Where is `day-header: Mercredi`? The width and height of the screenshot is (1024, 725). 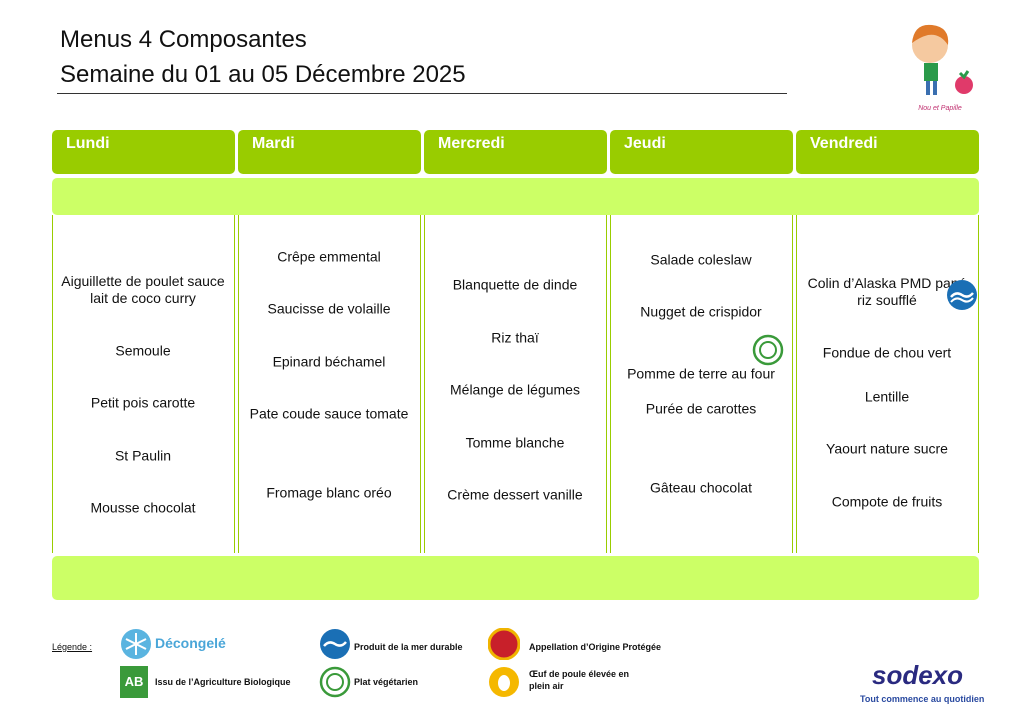 day-header: Mercredi is located at coordinates (515, 152).